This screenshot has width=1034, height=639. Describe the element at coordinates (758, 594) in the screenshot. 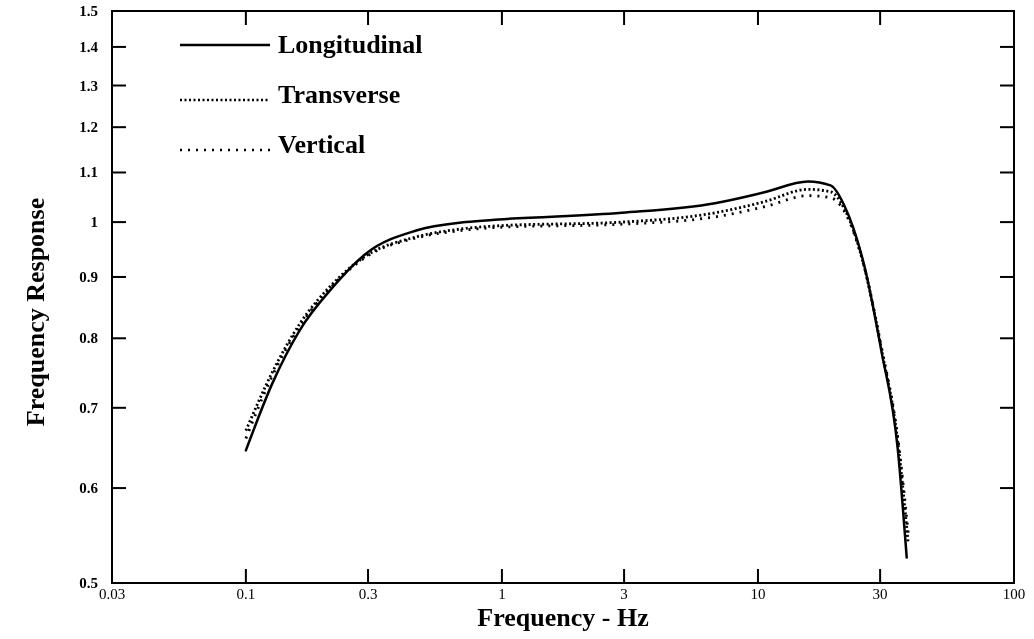

I see `x-tick-label: 10` at that location.